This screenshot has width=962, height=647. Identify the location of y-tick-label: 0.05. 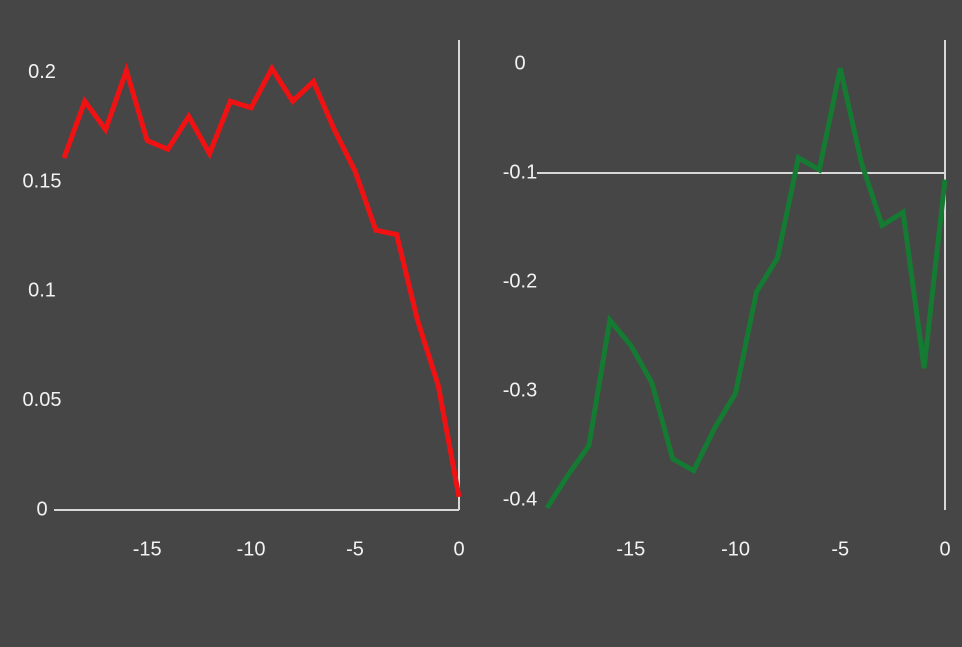
(42, 400).